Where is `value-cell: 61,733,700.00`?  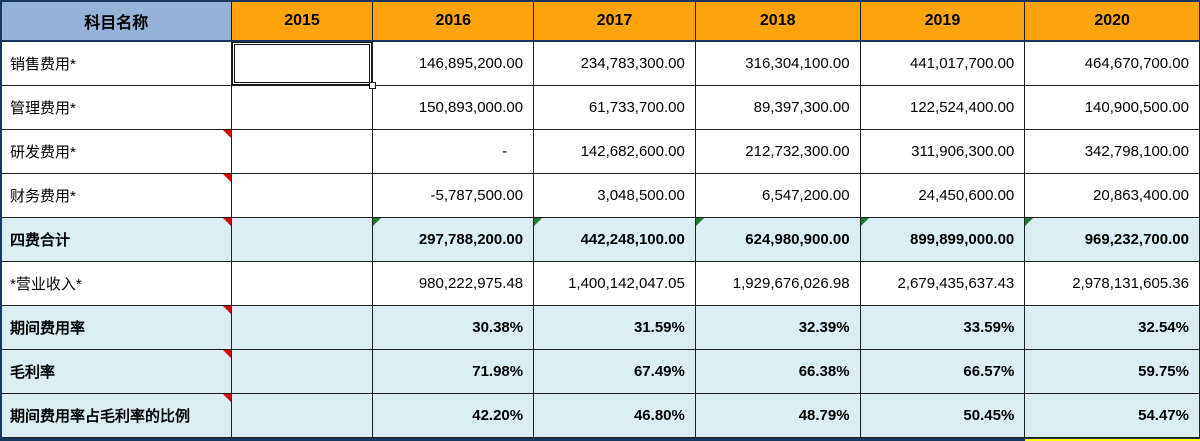
value-cell: 61,733,700.00 is located at coordinates (615, 108).